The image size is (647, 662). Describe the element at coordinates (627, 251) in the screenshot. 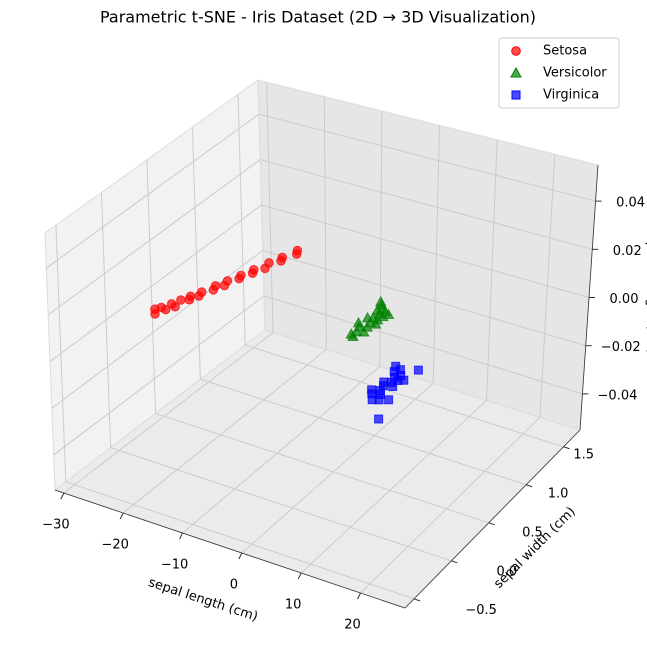

I see `z-tick-label: 0.02` at that location.